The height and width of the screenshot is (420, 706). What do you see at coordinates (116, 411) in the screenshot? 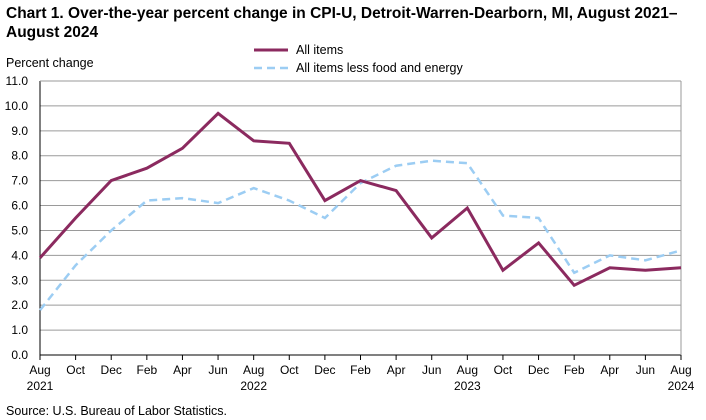
I see `source-note: Source: U.S. Bureau of Labor Statistics.` at bounding box center [116, 411].